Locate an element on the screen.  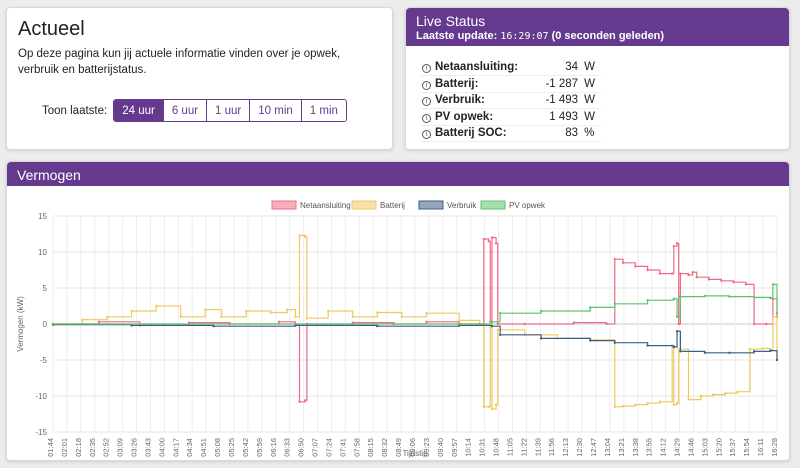
x-tick-label: 05:42 is located at coordinates (245, 447).